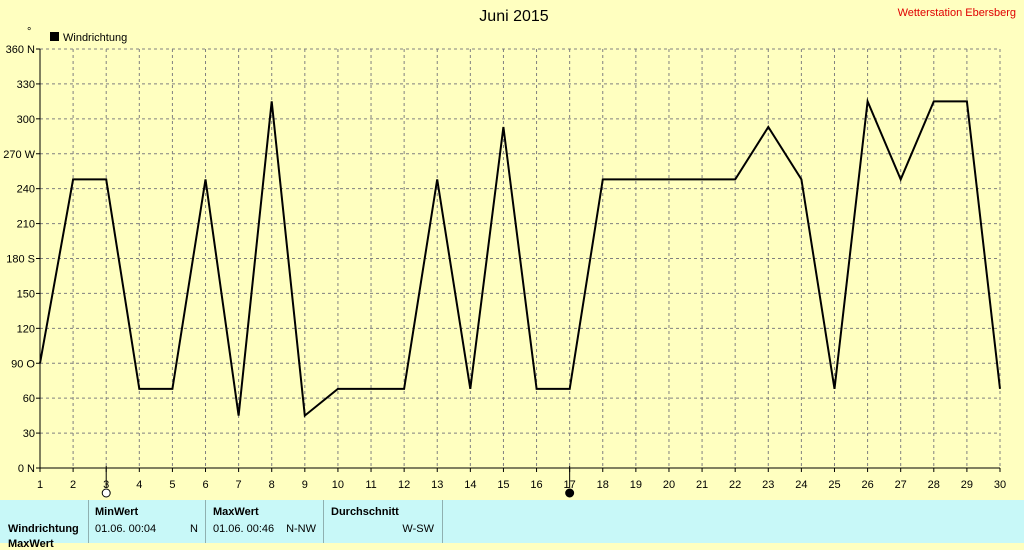 Image resolution: width=1024 pixels, height=550 pixels. Describe the element at coordinates (236, 512) in the screenshot. I see `max-header: MaxWert` at that location.